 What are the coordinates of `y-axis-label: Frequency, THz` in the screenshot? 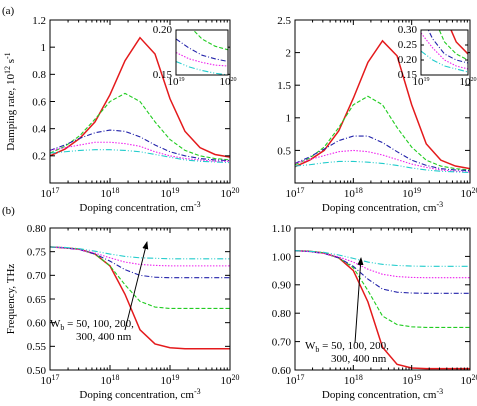 It's located at (11, 299).